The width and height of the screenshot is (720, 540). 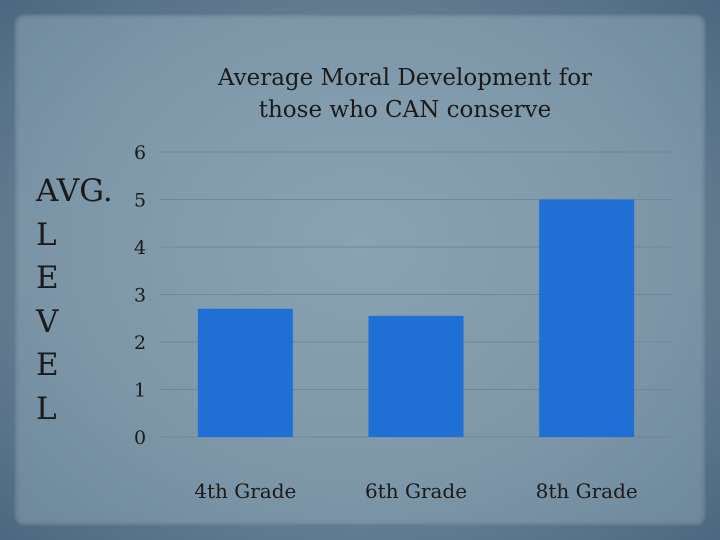 What do you see at coordinates (140, 153) in the screenshot?
I see `y-tick-label: 6` at bounding box center [140, 153].